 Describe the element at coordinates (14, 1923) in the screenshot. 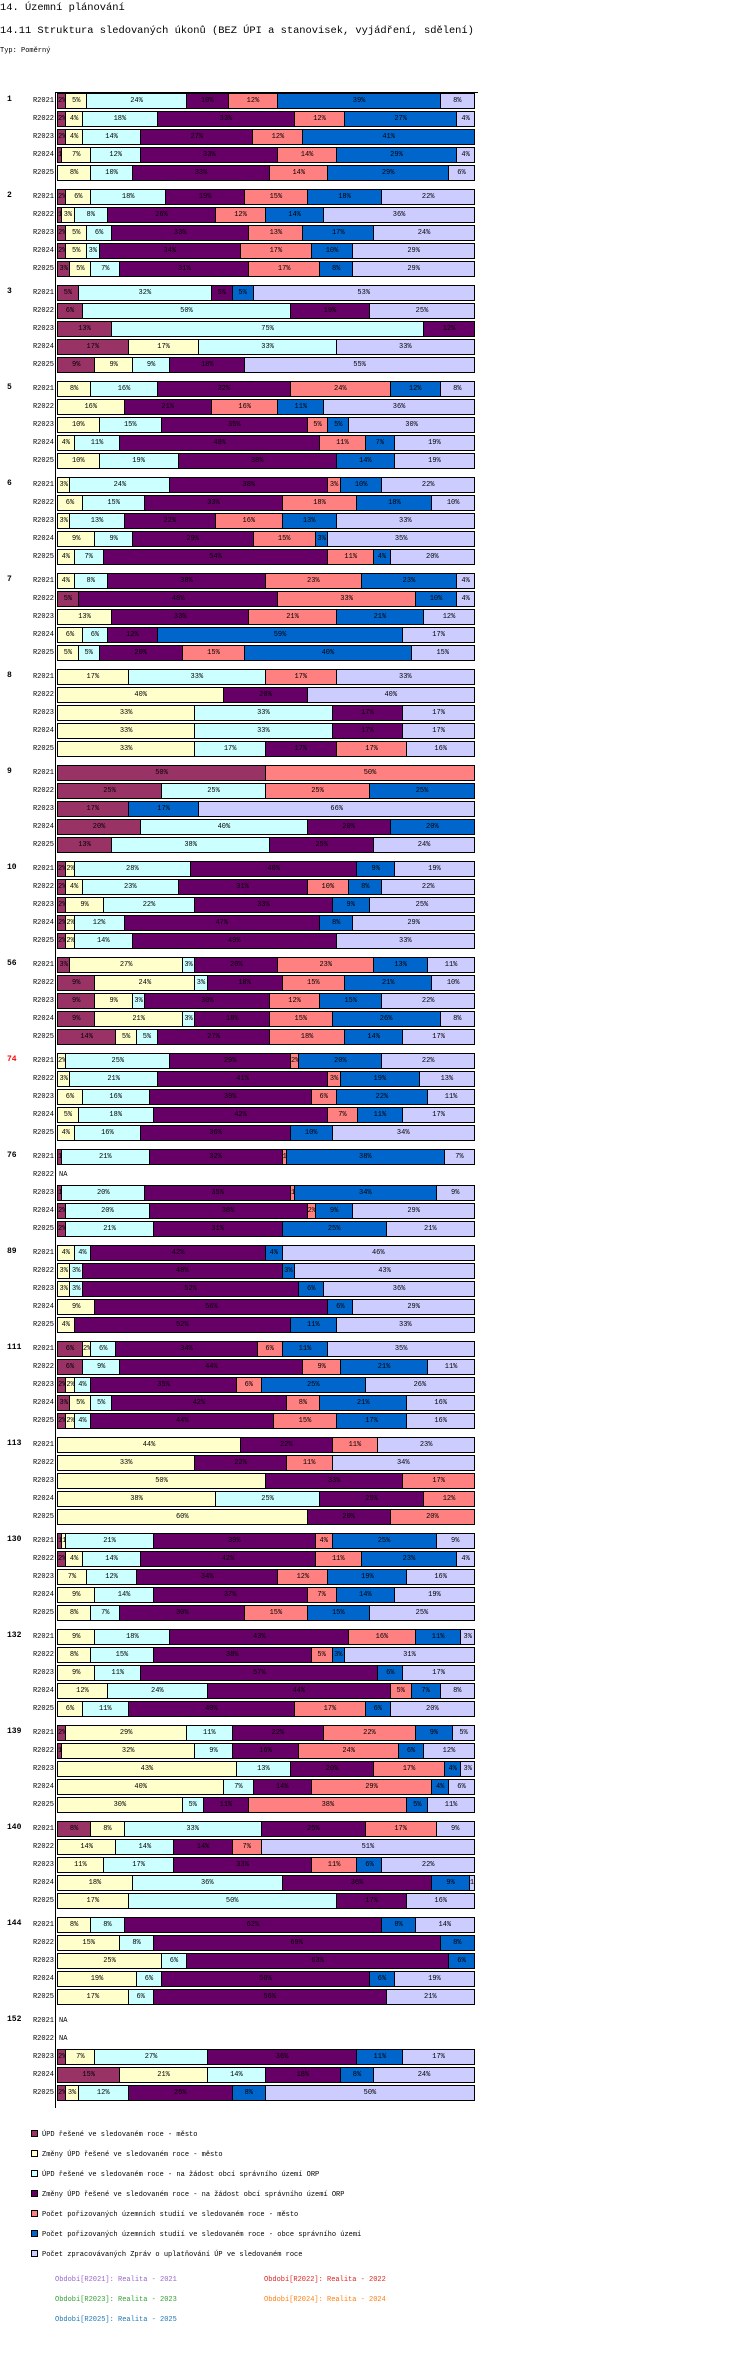

I see `group-label: 144` at that location.